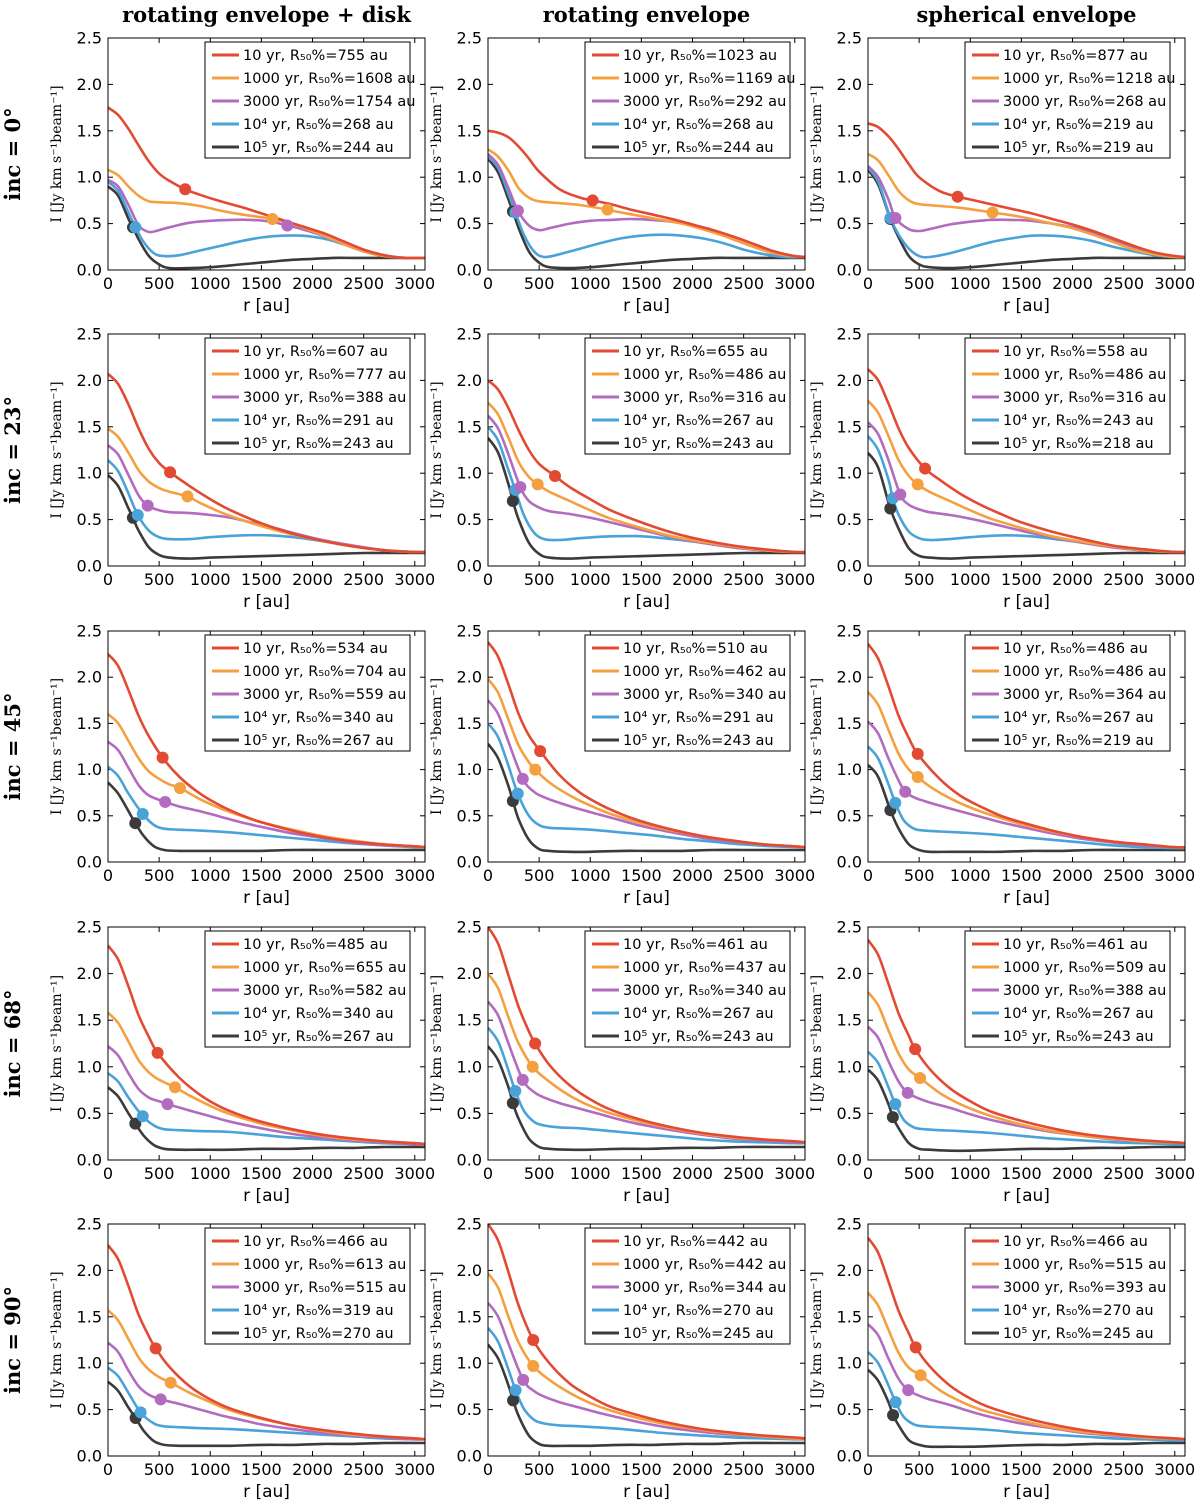 This screenshot has width=1200, height=1512. What do you see at coordinates (324, 672) in the screenshot?
I see `legend-label: 1000 yr, R₅₀%=704 au` at bounding box center [324, 672].